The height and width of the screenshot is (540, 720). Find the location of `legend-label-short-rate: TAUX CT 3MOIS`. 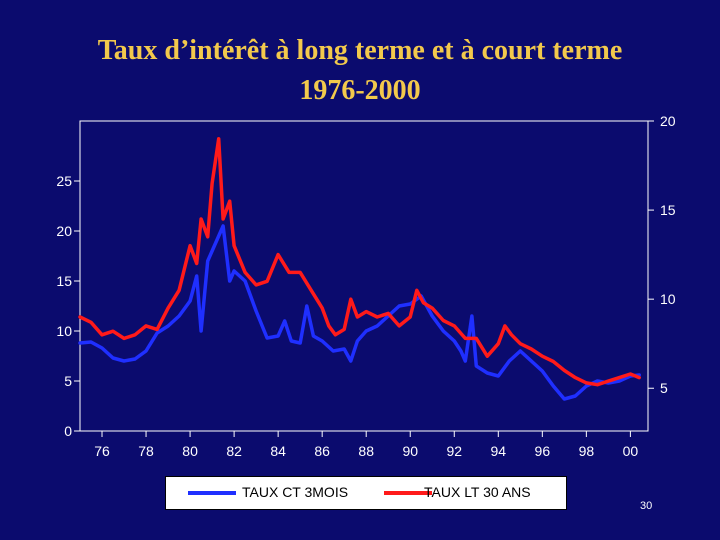

legend-label-short-rate: TAUX CT 3MOIS is located at coordinates (295, 492).